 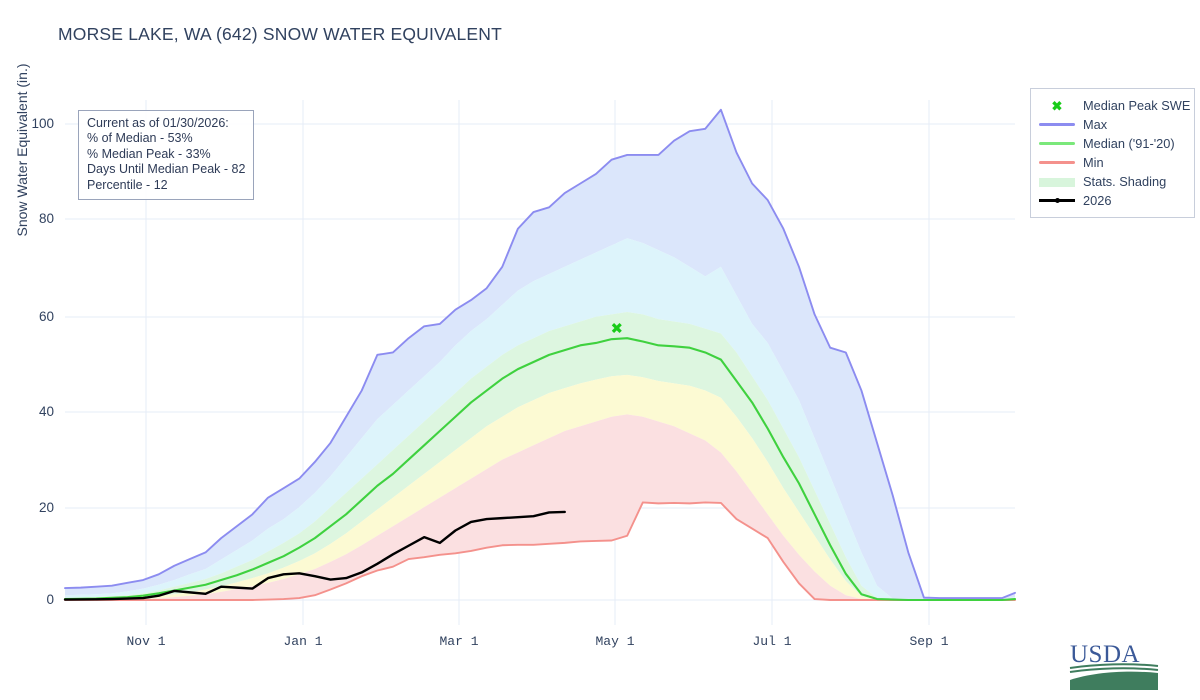 I want to click on legend-item-stats-shading: Stats. Shading, so click(x=1113, y=181).